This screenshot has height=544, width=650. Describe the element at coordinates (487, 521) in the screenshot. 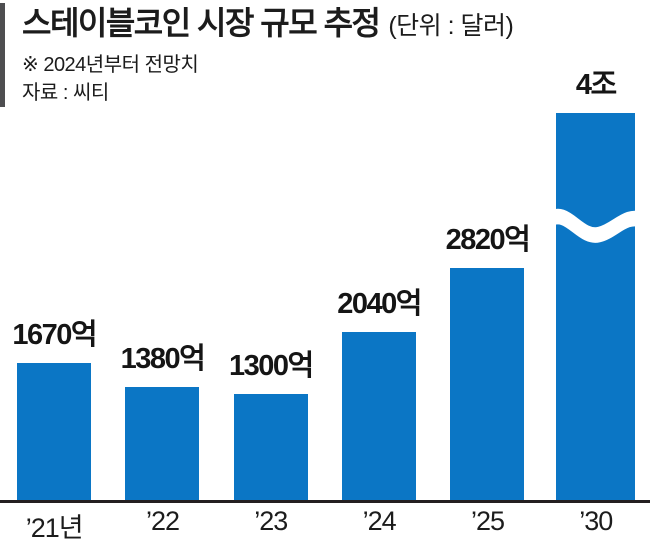

I see `x-label-2025: ’25` at that location.